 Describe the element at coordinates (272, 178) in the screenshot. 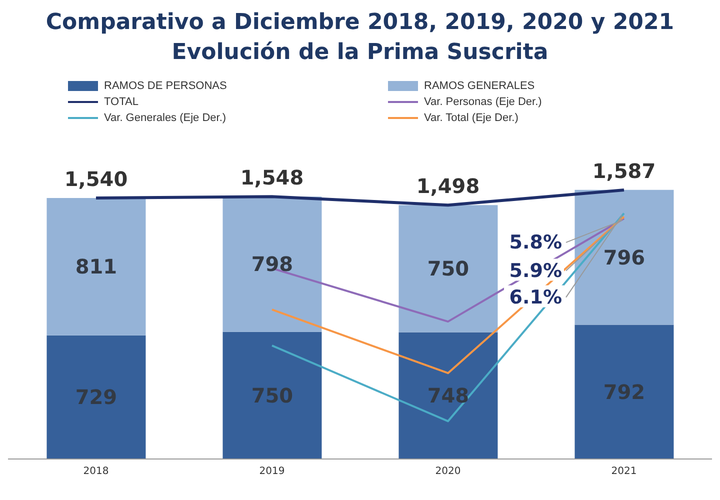

I see `data-label: 1,548` at that location.